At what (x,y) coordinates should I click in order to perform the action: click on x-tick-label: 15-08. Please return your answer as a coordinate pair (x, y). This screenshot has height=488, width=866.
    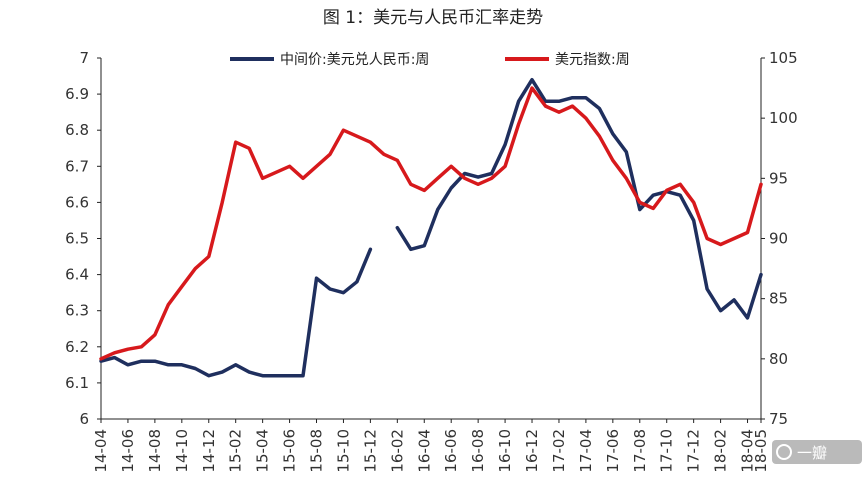
    Looking at the image, I should click on (317, 451).